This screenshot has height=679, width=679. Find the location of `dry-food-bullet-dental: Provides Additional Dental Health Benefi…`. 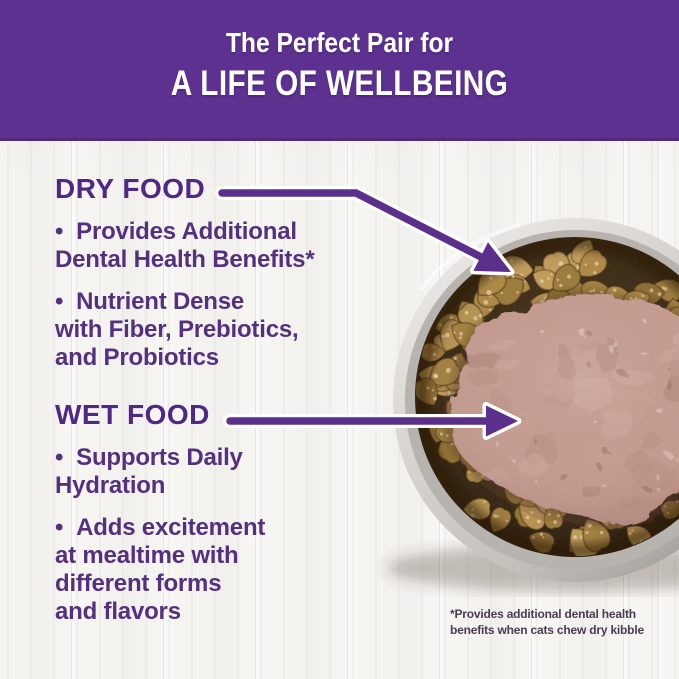

dry-food-bullet-dental: Provides Additional Dental Health Benefi… is located at coordinates (220, 246).